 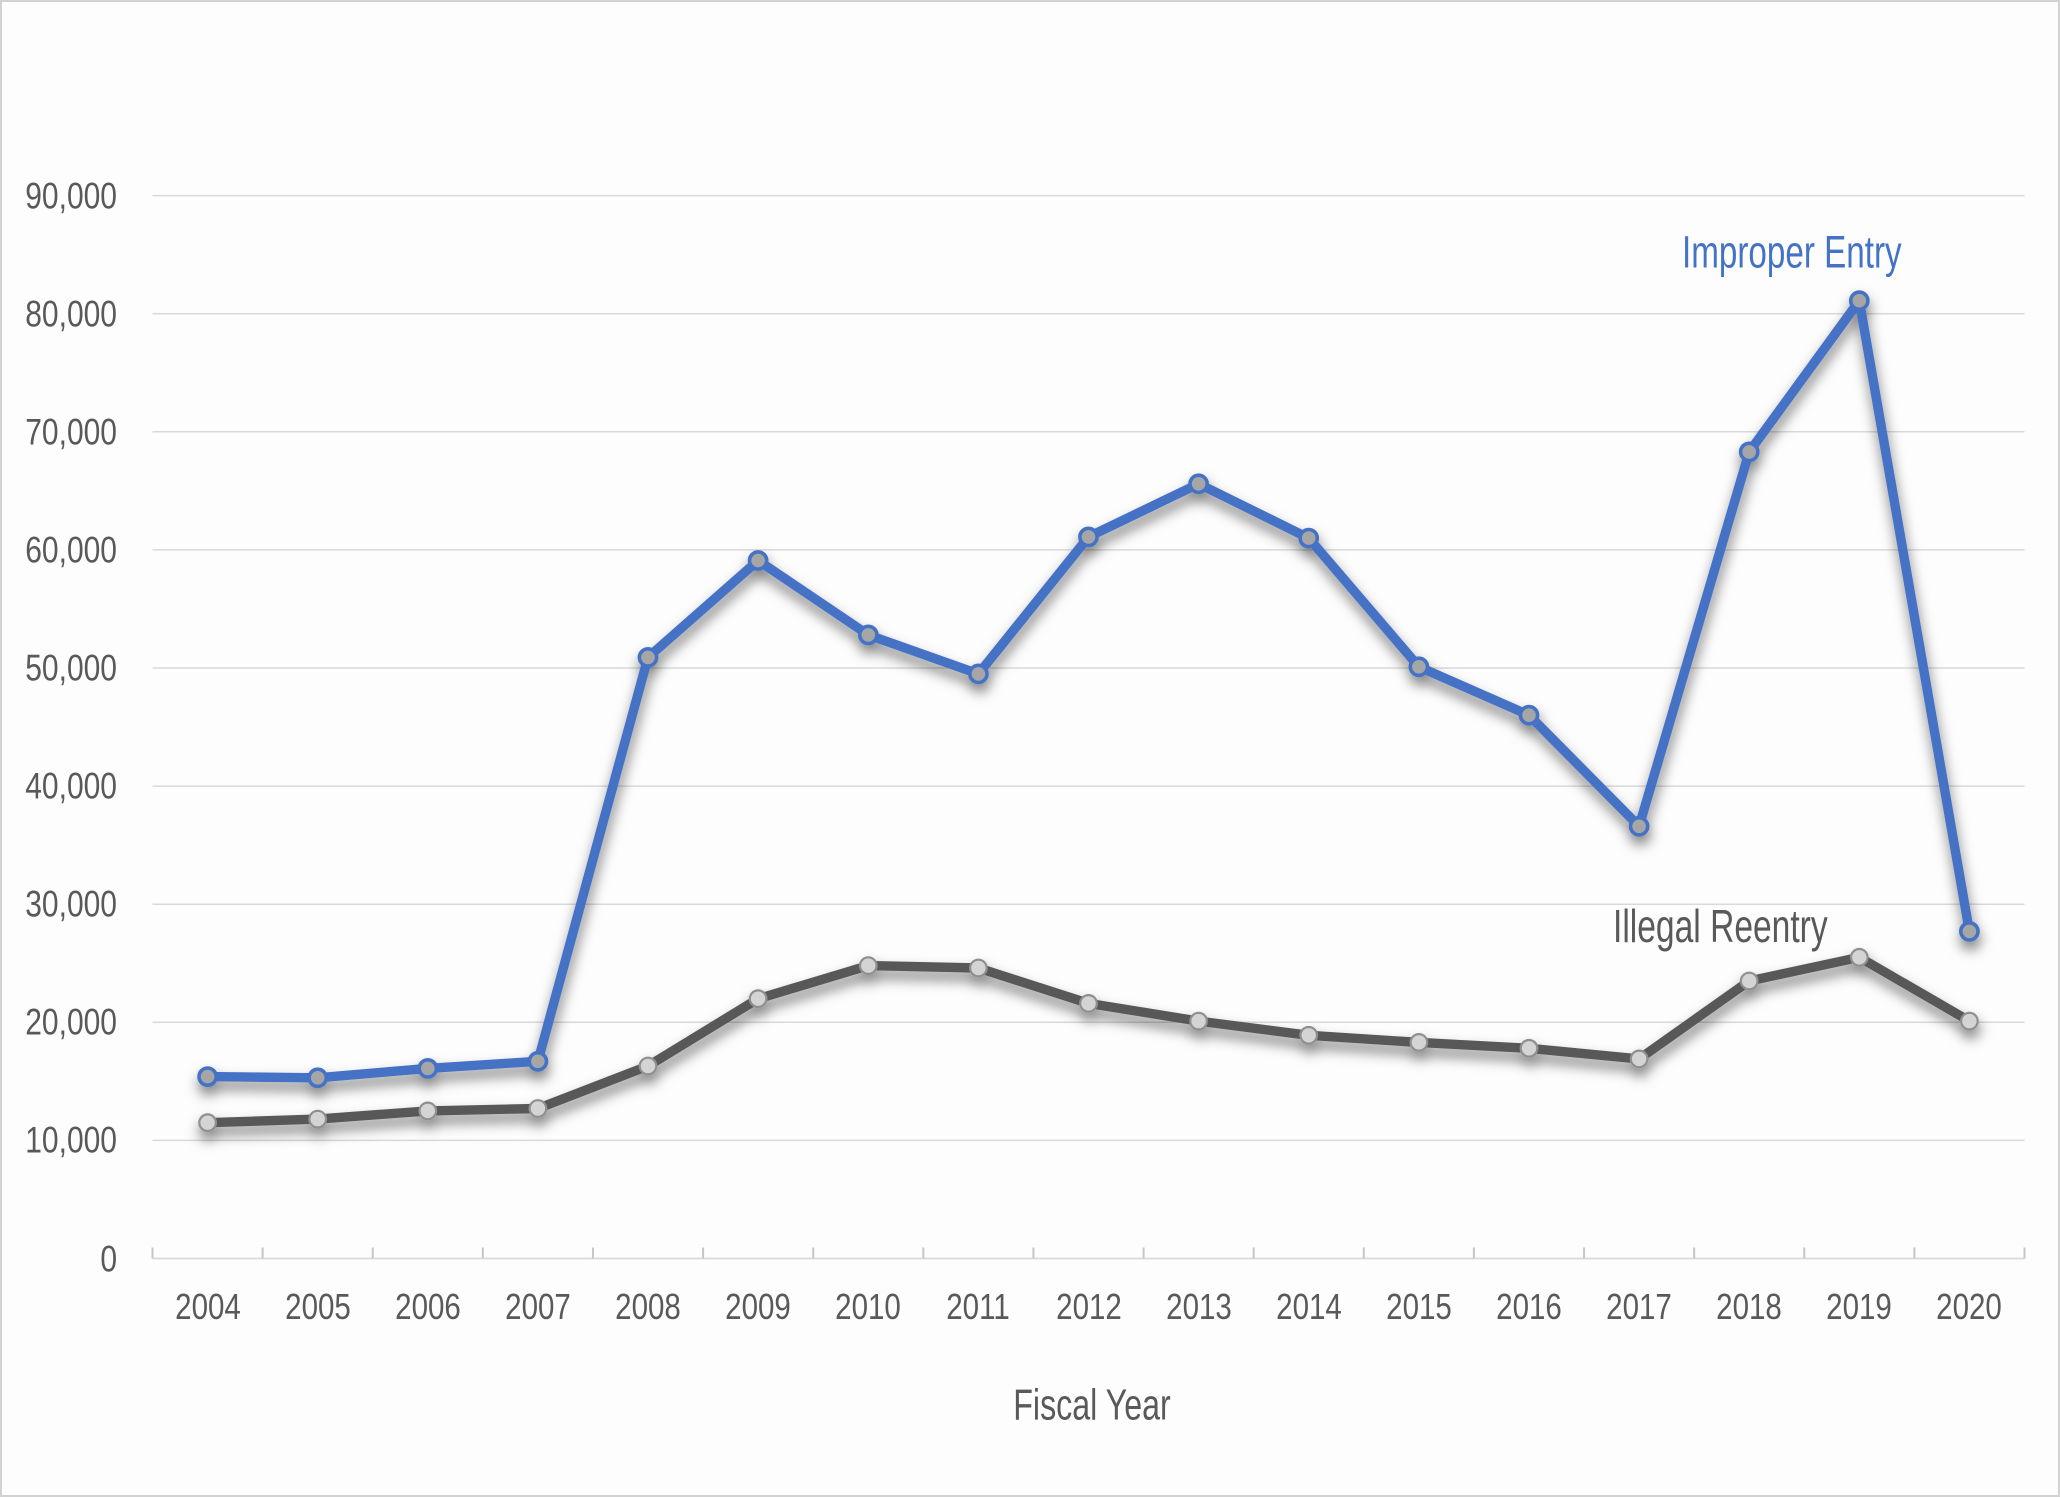 What do you see at coordinates (71, 312) in the screenshot?
I see `y-axis-tick-label: 80,000` at bounding box center [71, 312].